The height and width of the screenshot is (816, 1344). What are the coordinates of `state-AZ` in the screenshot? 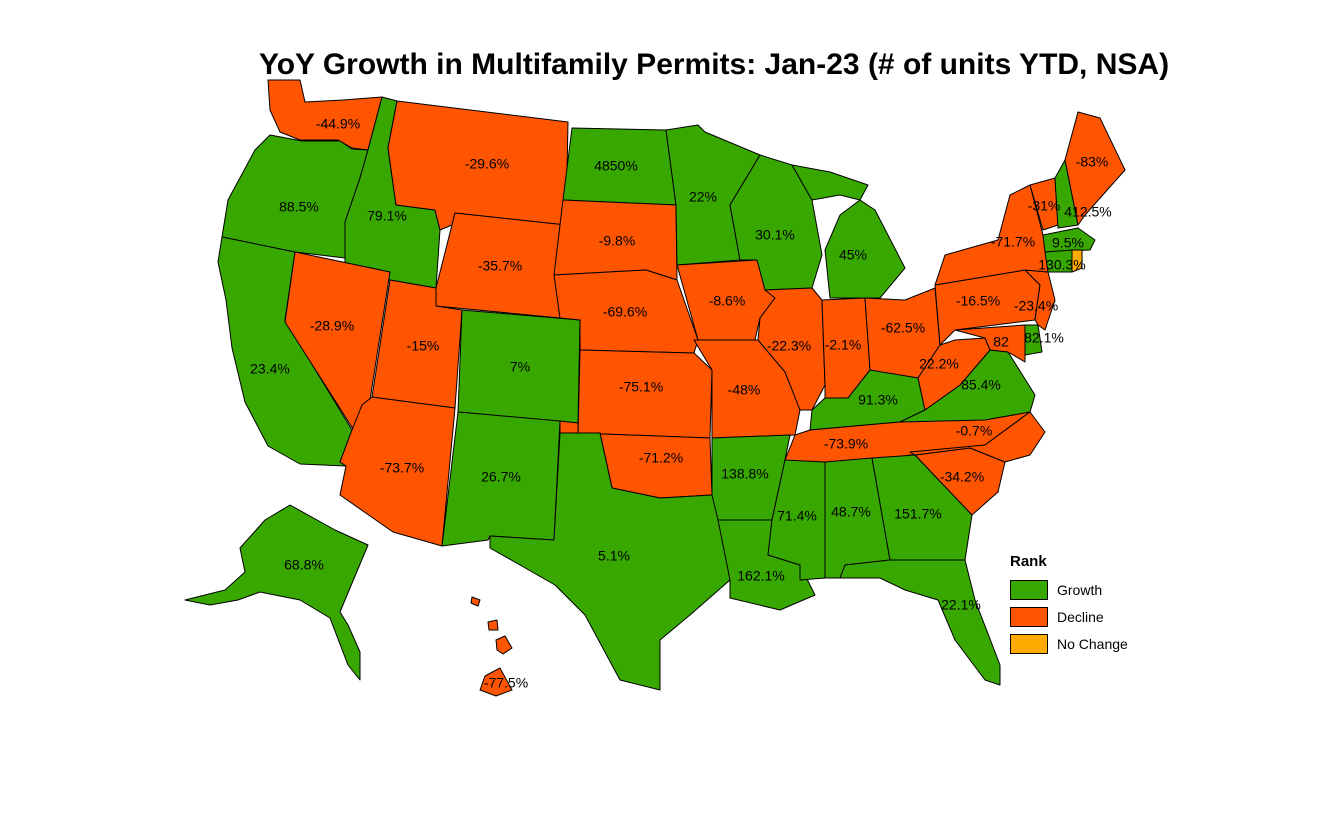 It's located at (397, 471).